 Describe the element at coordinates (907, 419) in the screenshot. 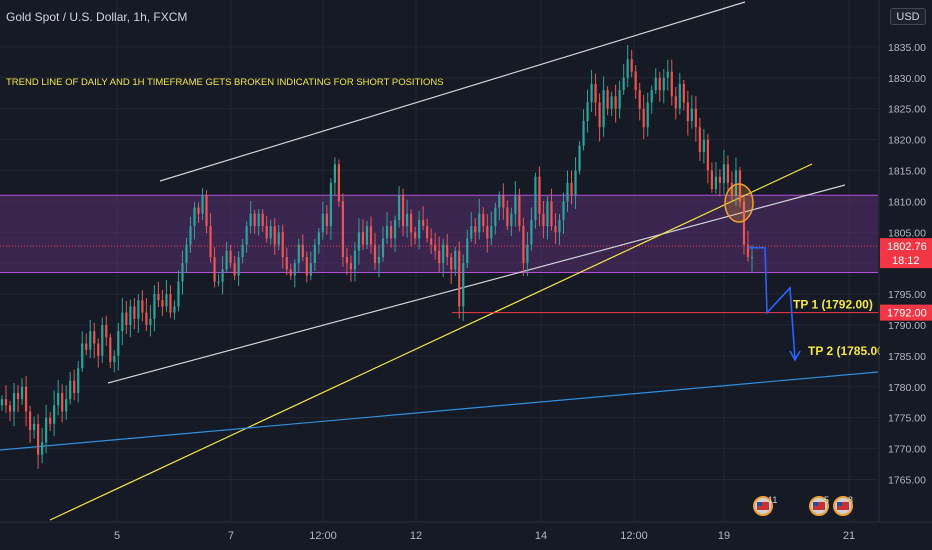

I see `price-axis-tick: 1775.00` at that location.